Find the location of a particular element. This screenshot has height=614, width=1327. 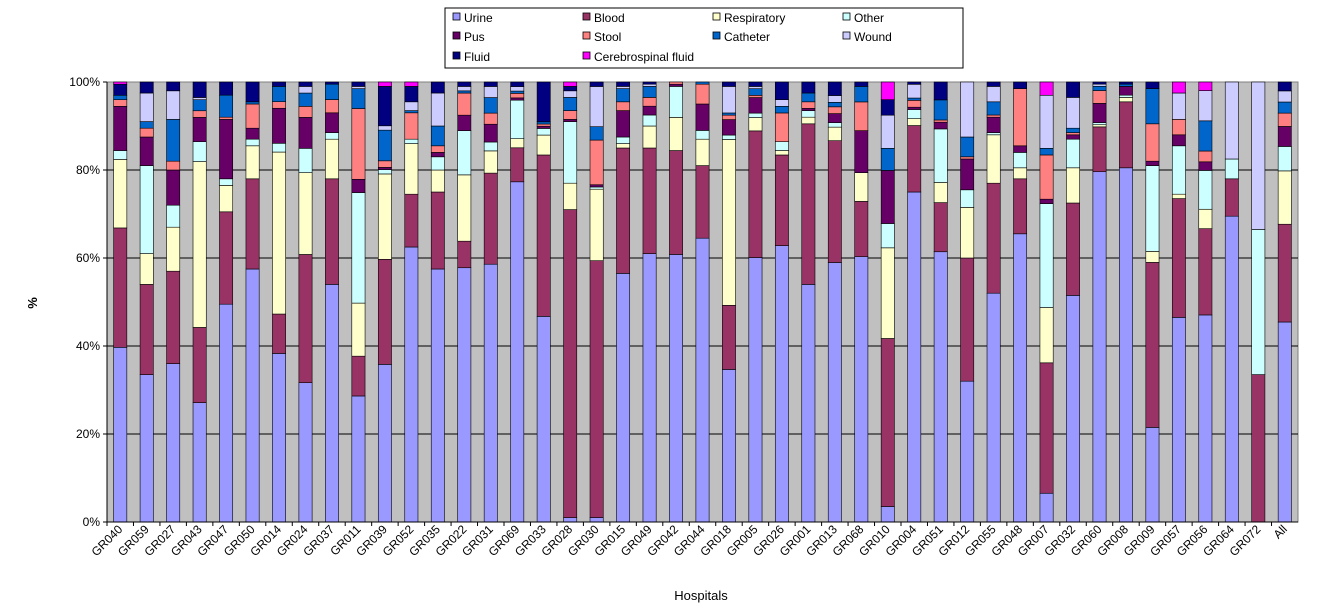

y-tick-label: 20% is located at coordinates (88, 434).